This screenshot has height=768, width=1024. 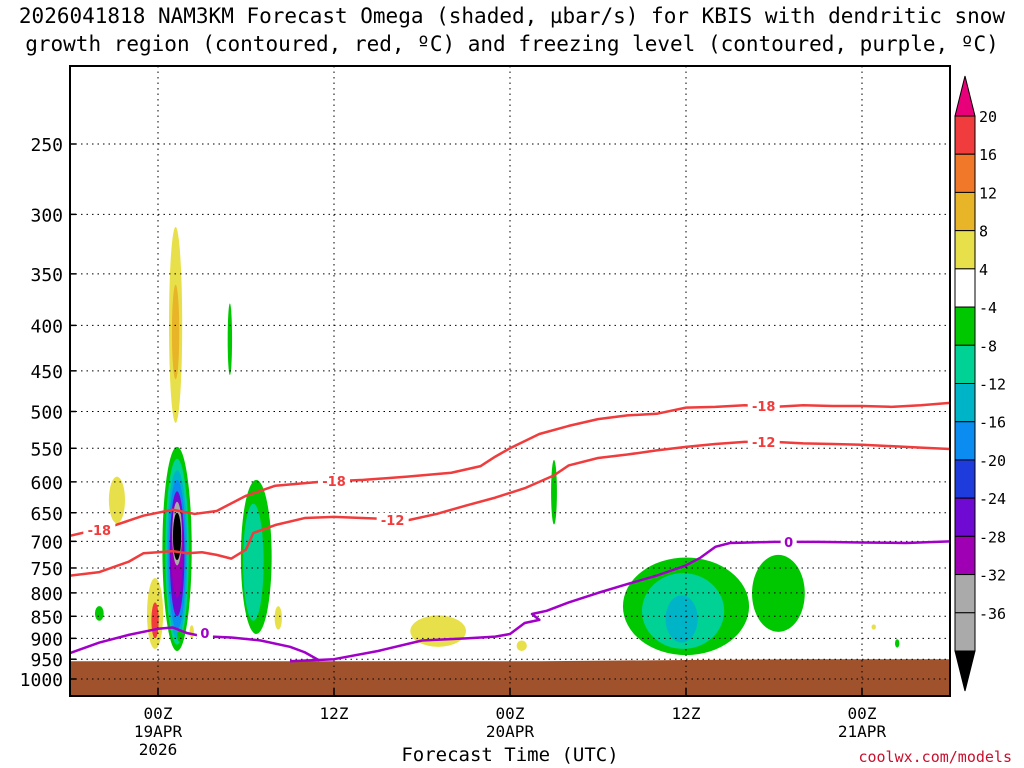 I want to click on colorbar-label-0: 20, so click(x=988, y=117).